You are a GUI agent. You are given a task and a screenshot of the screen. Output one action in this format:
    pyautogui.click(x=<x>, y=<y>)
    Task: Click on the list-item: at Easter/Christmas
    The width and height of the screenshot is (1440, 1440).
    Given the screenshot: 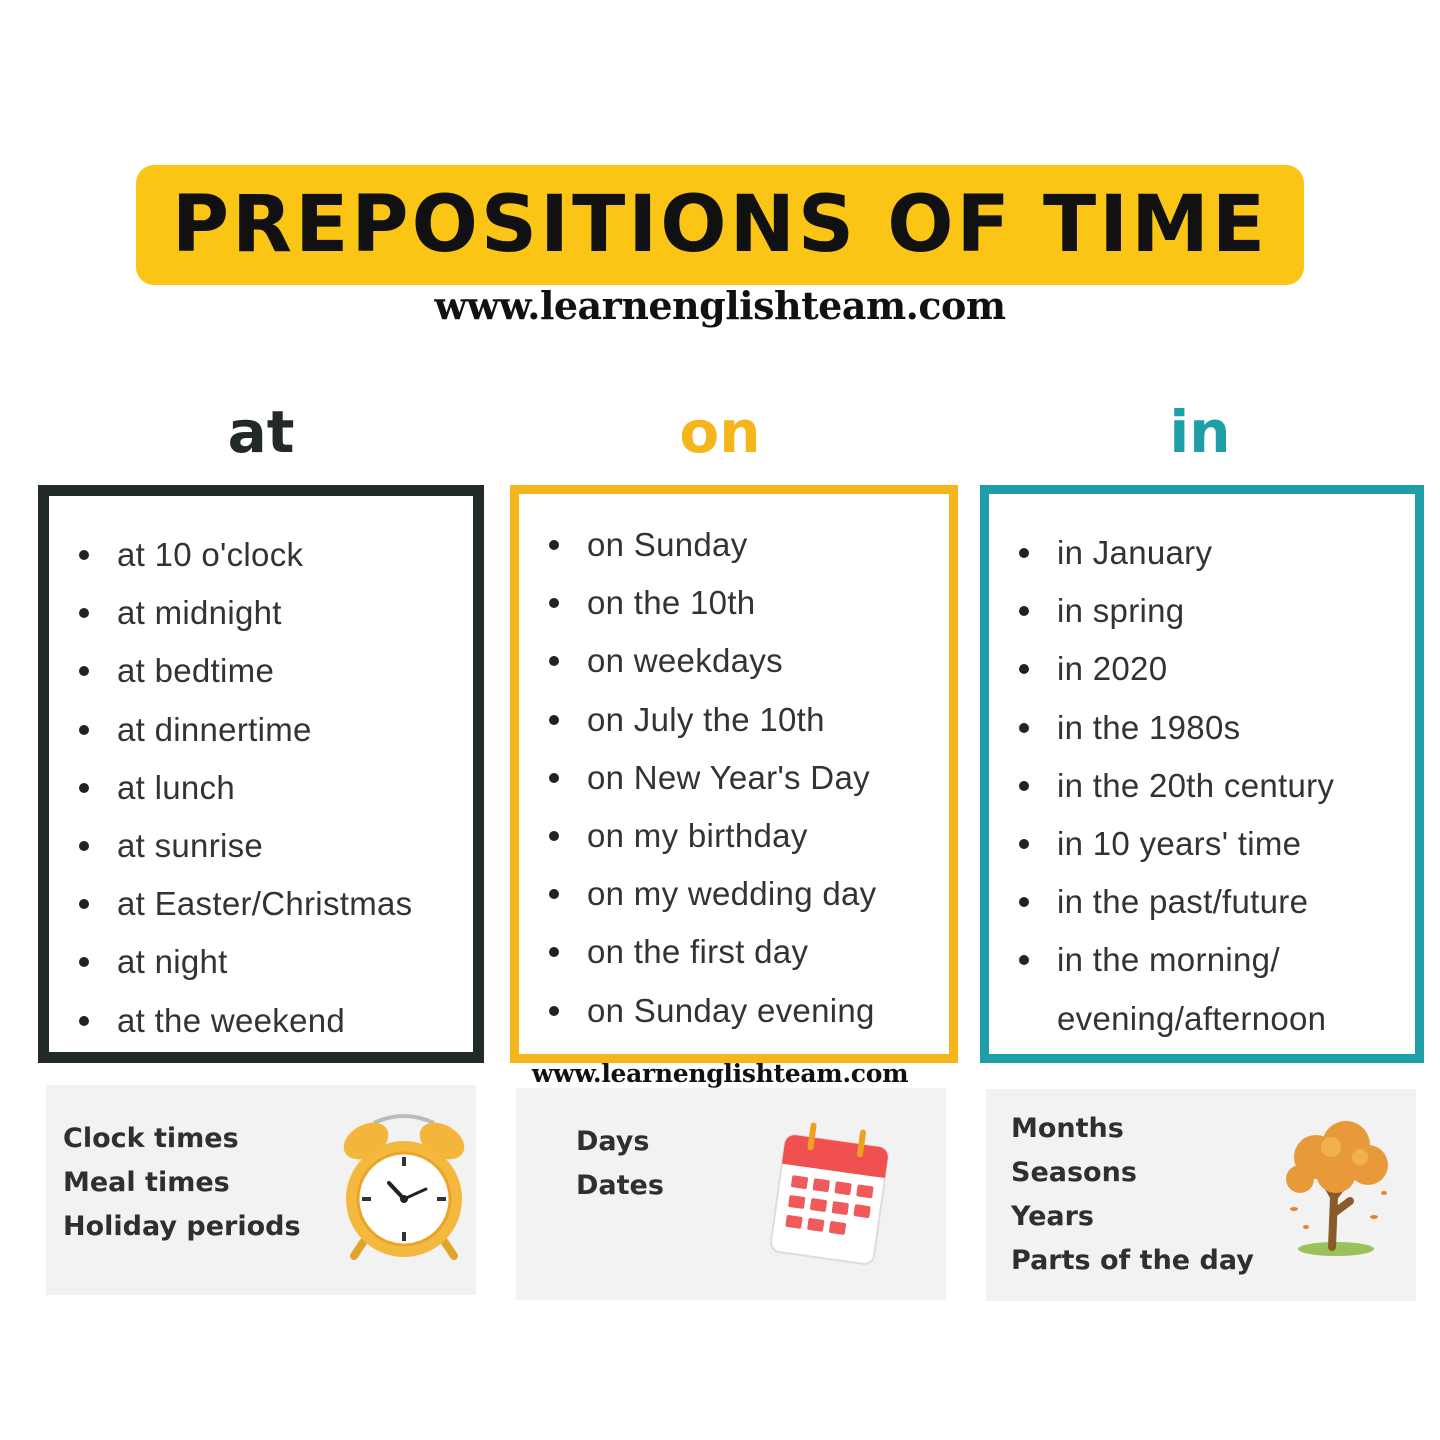 What is the action you would take?
    pyautogui.click(x=270, y=904)
    